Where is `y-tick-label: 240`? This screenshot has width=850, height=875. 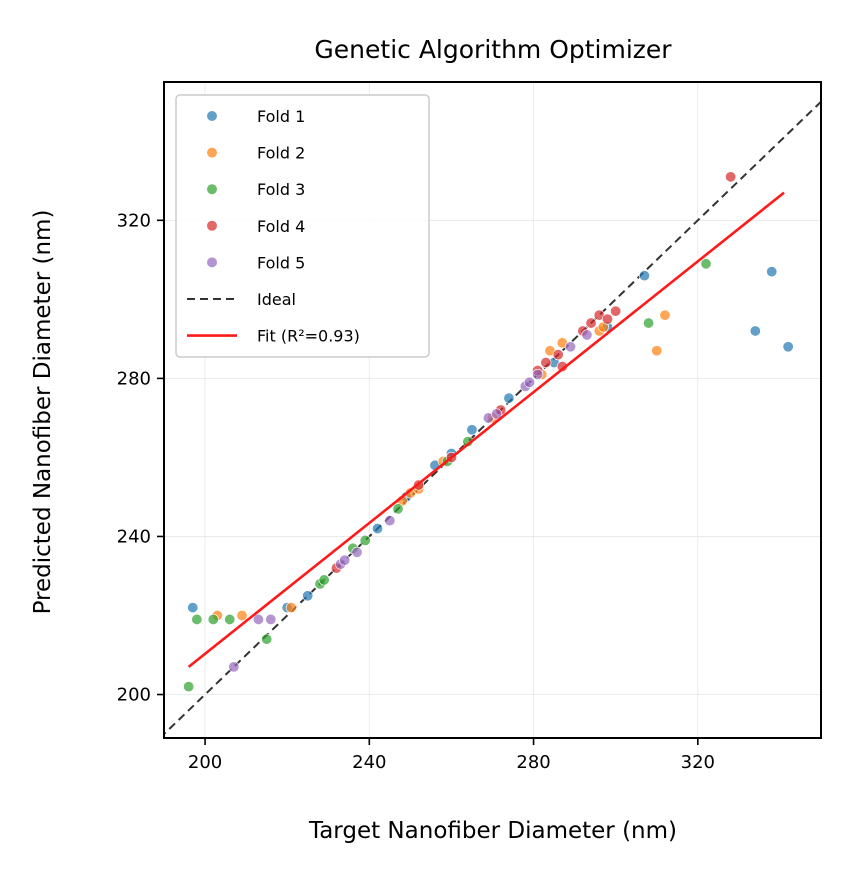
y-tick-label: 240 is located at coordinates (134, 536).